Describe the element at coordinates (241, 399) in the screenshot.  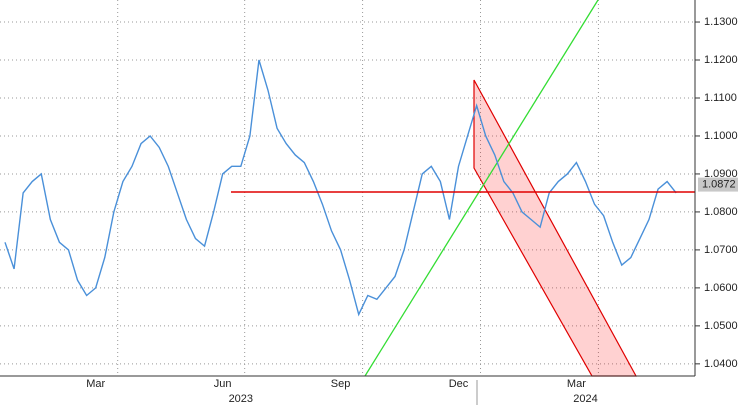
I see `x-group-label: 2023` at that location.